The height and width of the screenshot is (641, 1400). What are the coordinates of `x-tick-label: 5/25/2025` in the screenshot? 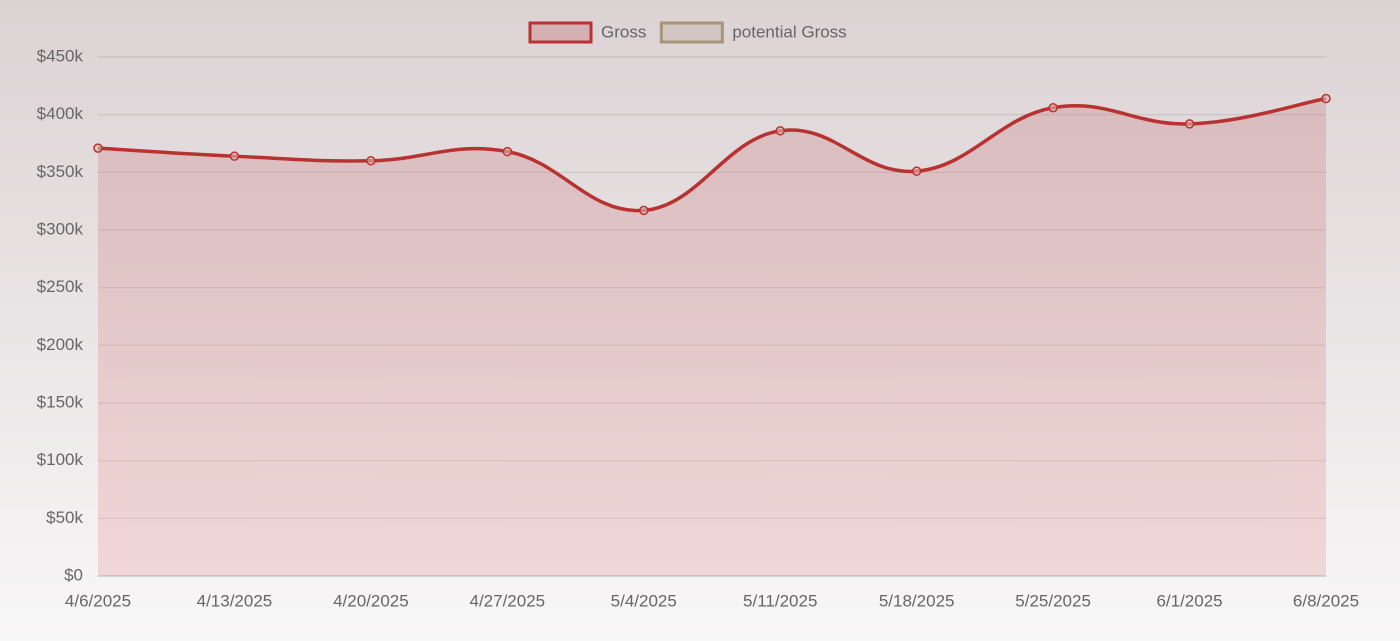 It's located at (1053, 600).